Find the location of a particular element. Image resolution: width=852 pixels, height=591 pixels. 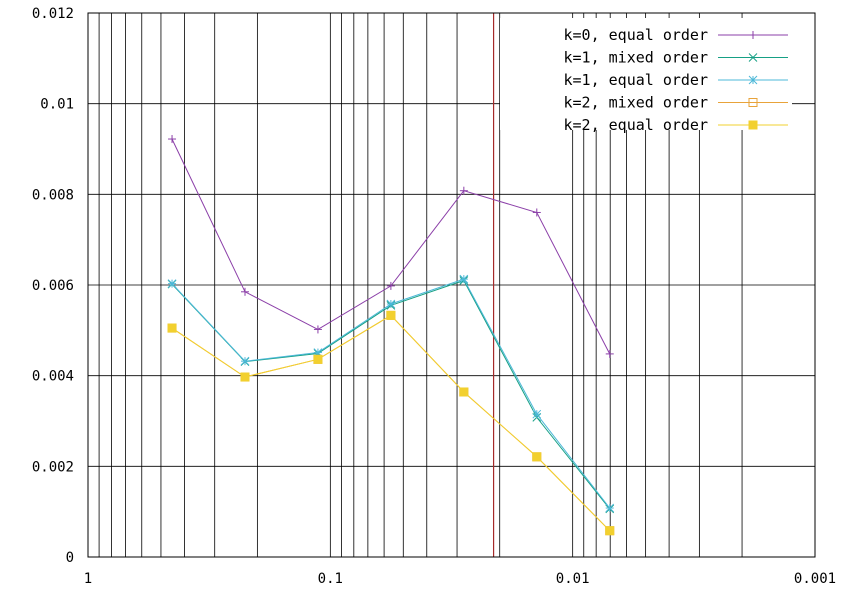

legend-background is located at coordinates (646, 74).